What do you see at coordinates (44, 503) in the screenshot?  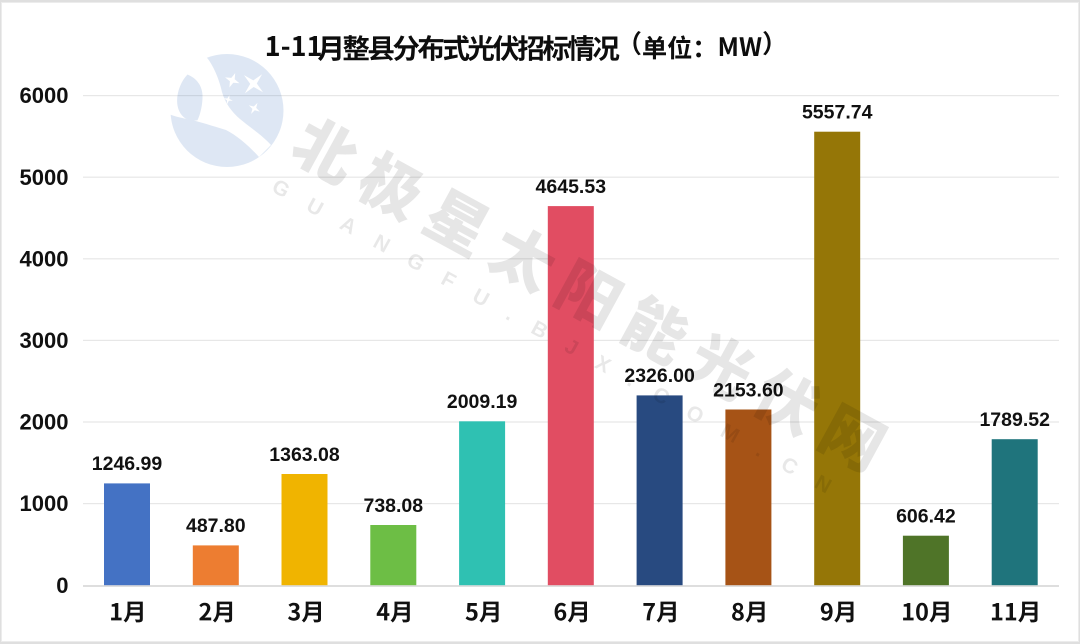 I see `svg-text: 1000` at bounding box center [44, 503].